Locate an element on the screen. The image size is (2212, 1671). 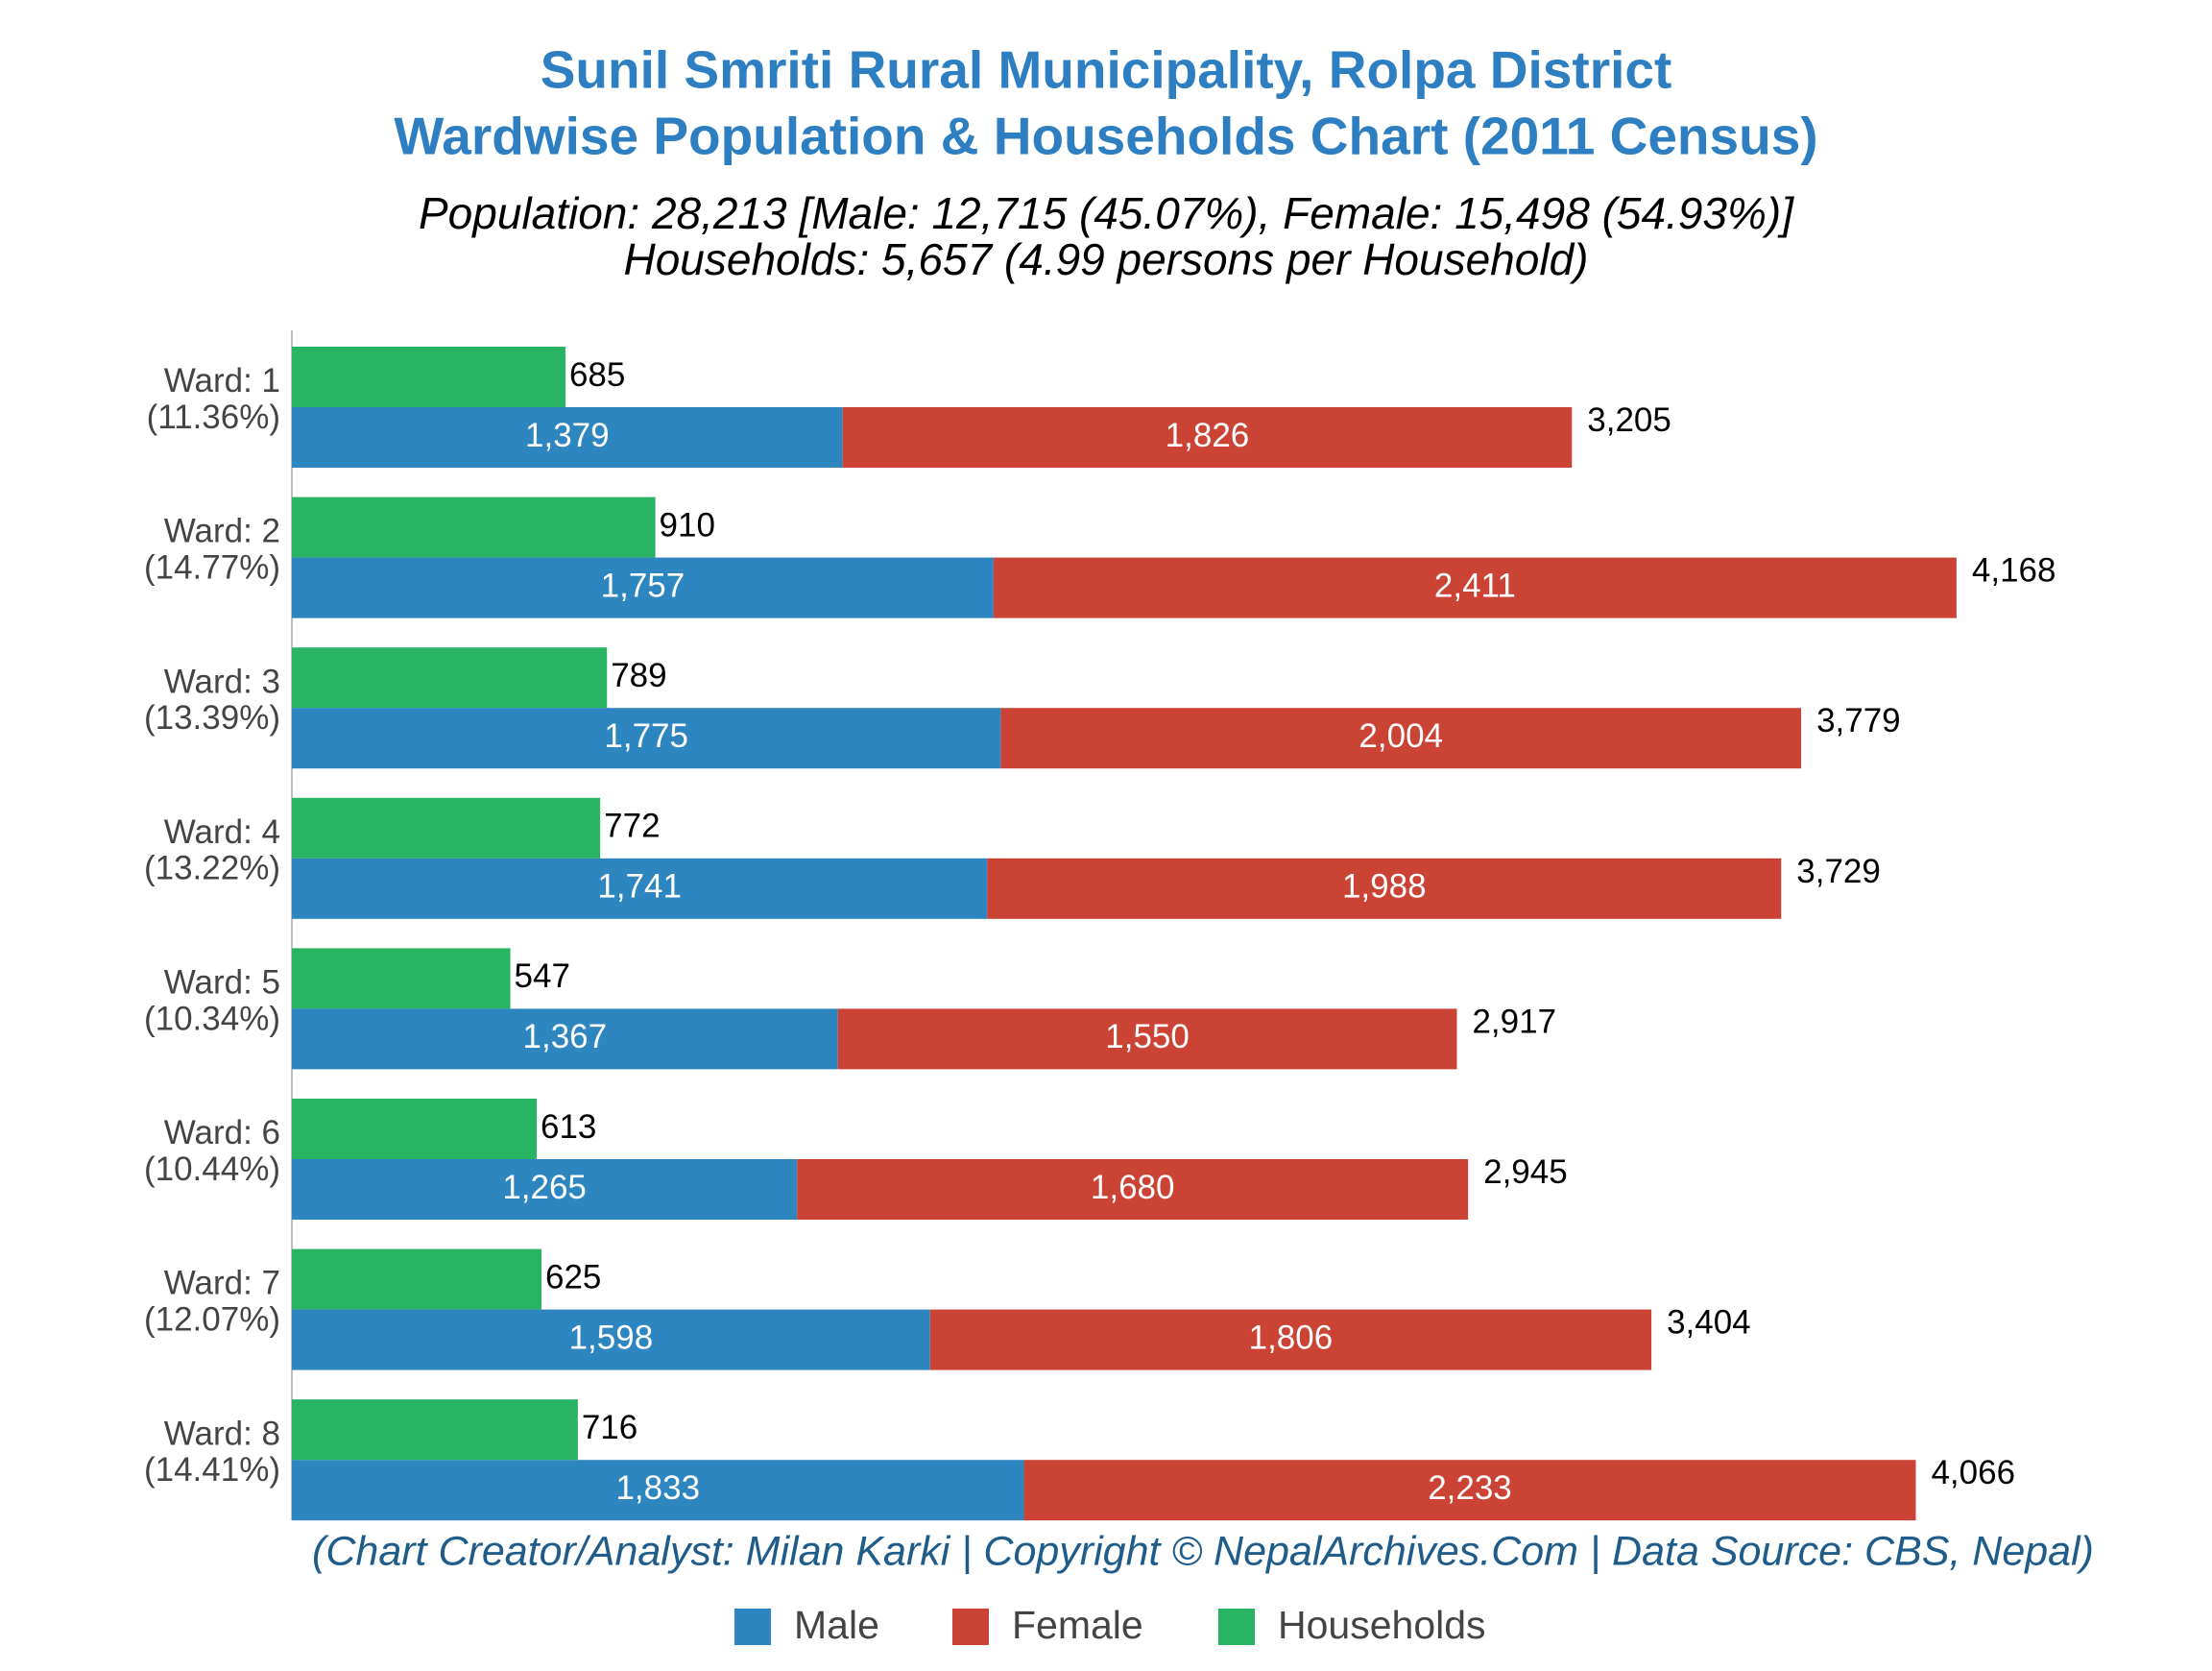
data-label: 772 is located at coordinates (632, 827).